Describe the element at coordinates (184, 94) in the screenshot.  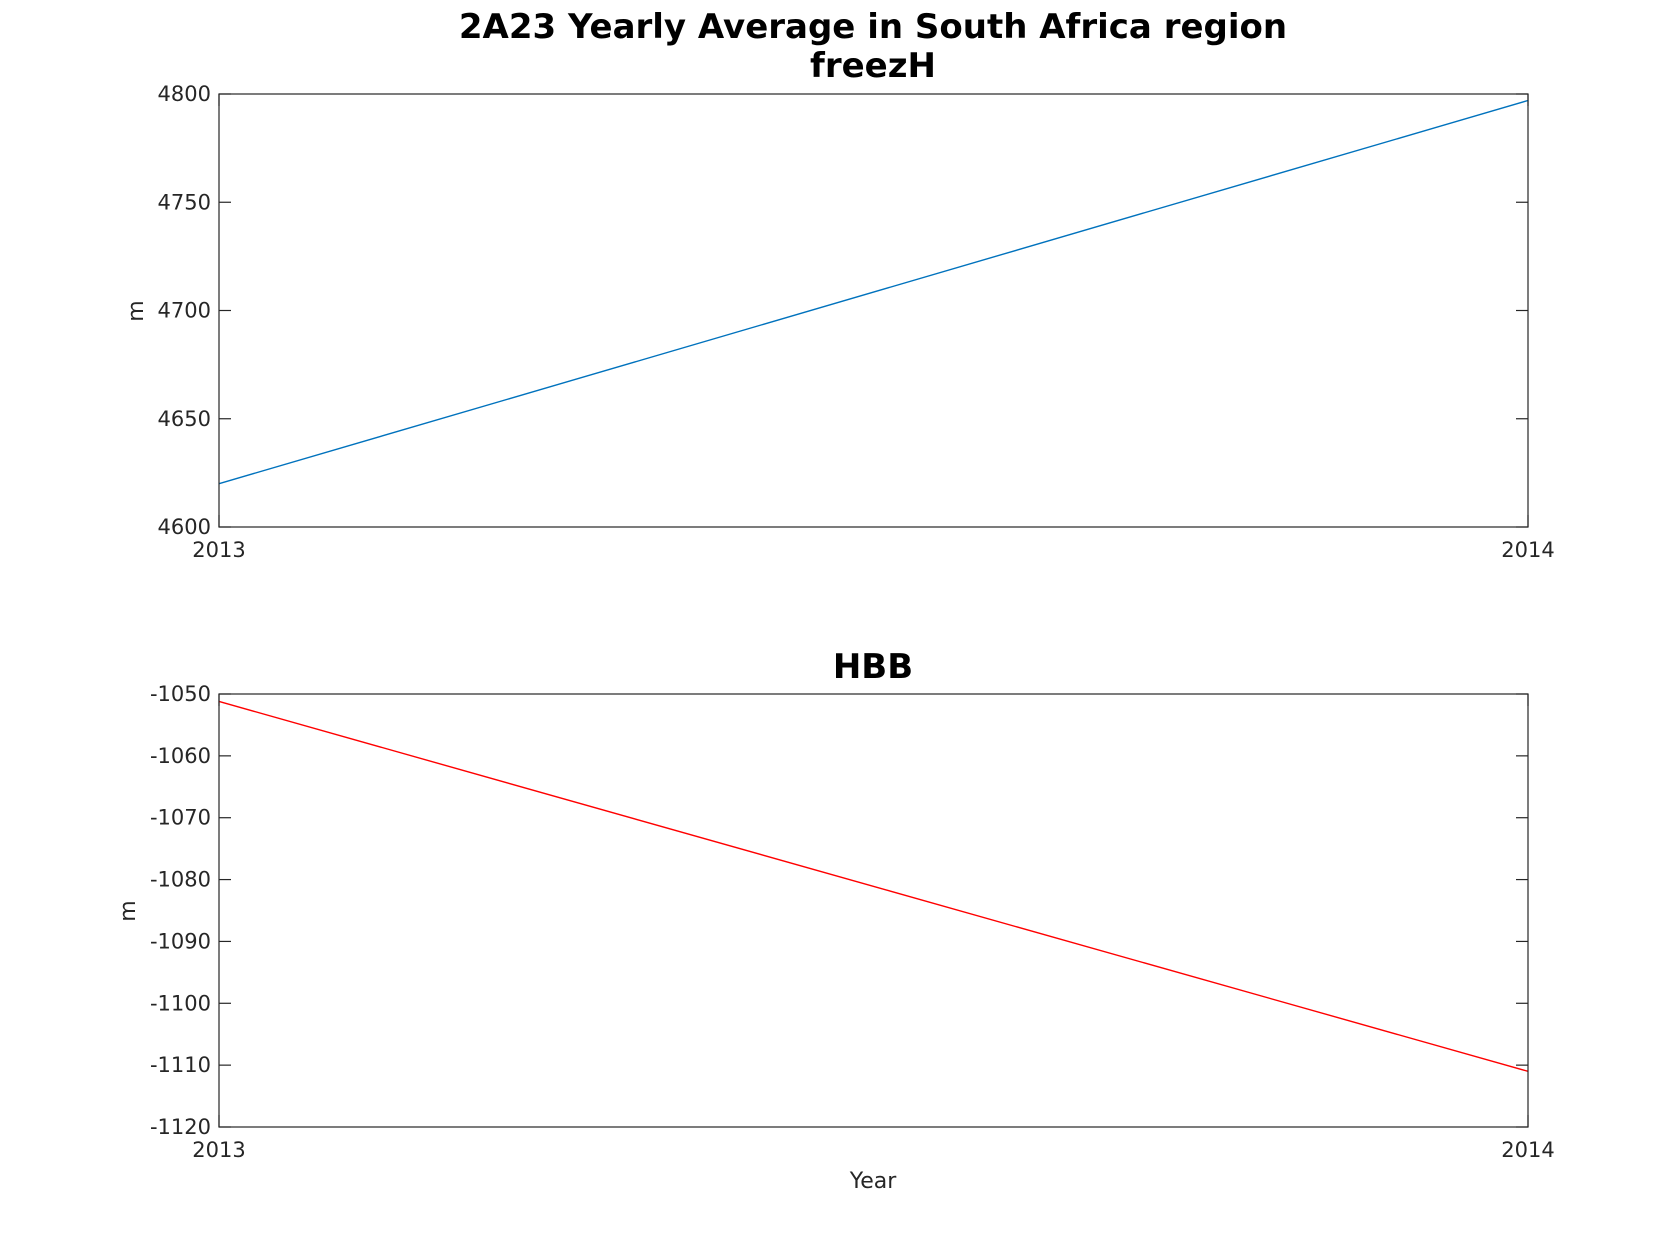
I see `ytick-label: 4800` at that location.